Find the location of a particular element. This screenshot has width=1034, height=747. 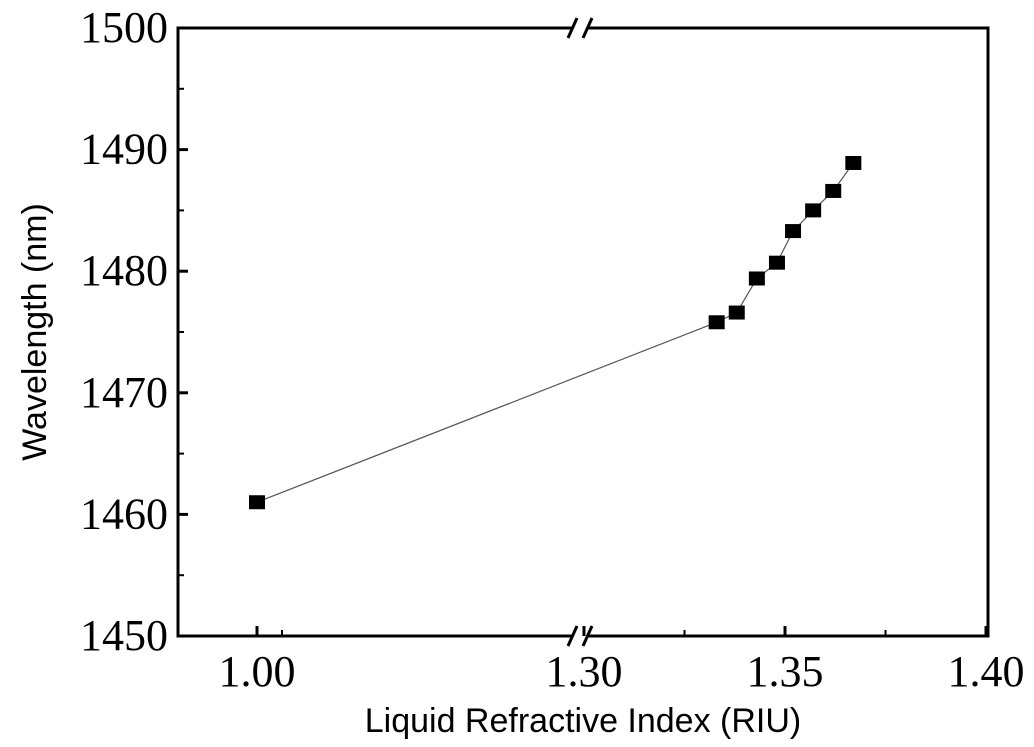

x-tick-label: 1.40 is located at coordinates (986, 671).